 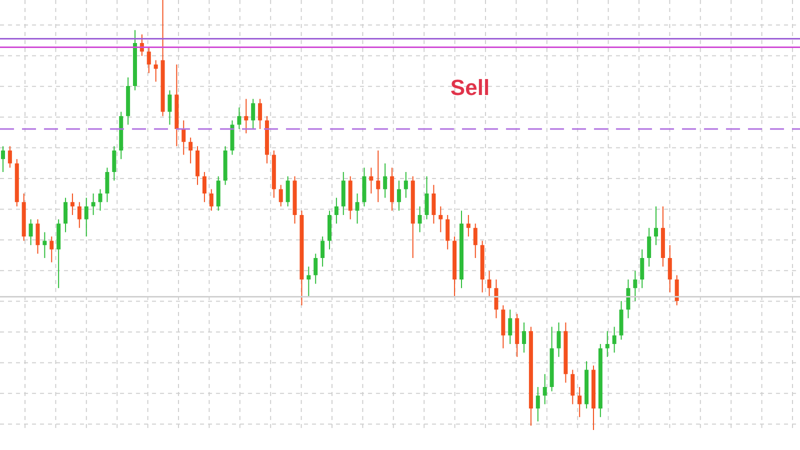 What do you see at coordinates (470, 87) in the screenshot?
I see `annotation: Sell` at bounding box center [470, 87].